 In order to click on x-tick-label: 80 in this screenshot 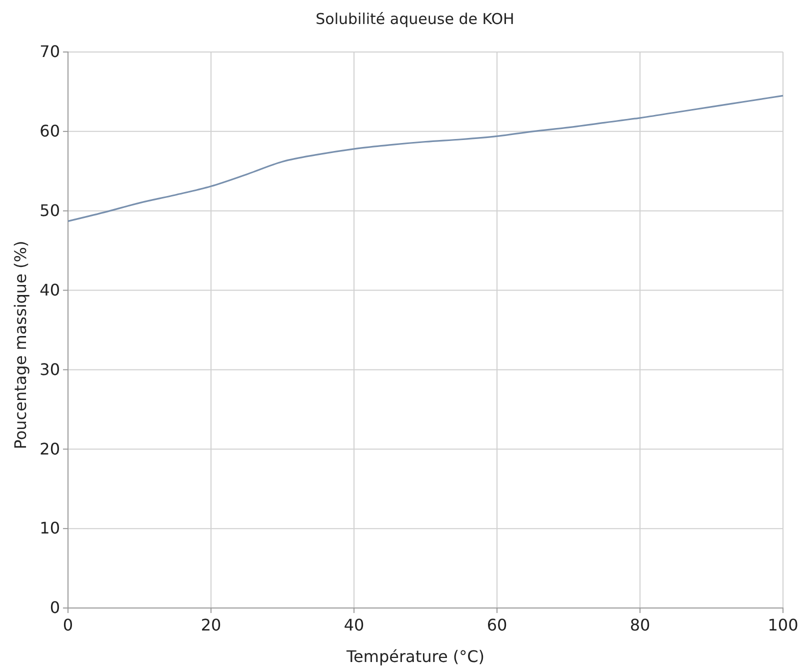, I will do `click(640, 624)`.